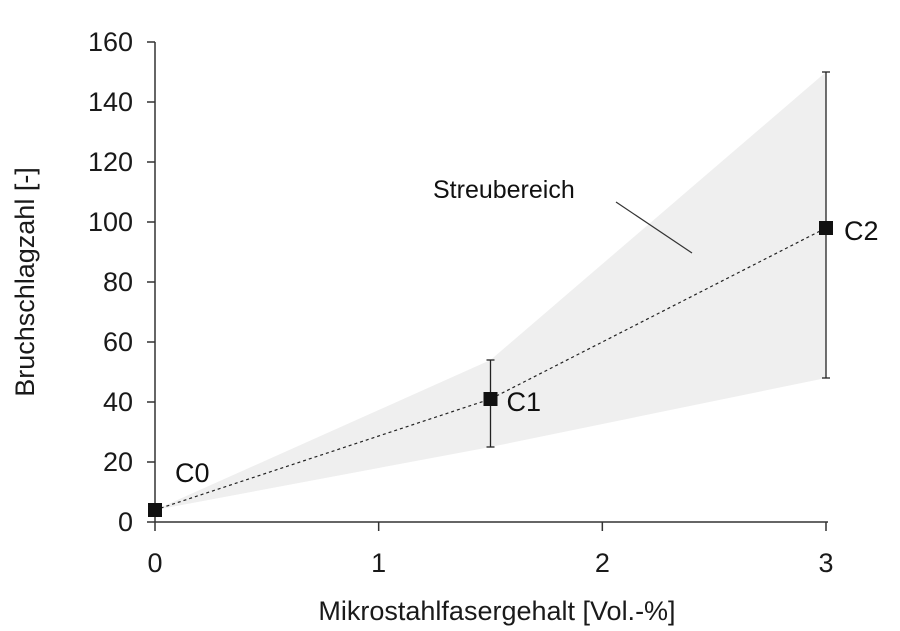  What do you see at coordinates (154, 563) in the screenshot?
I see `x-tick-label: 0` at bounding box center [154, 563].